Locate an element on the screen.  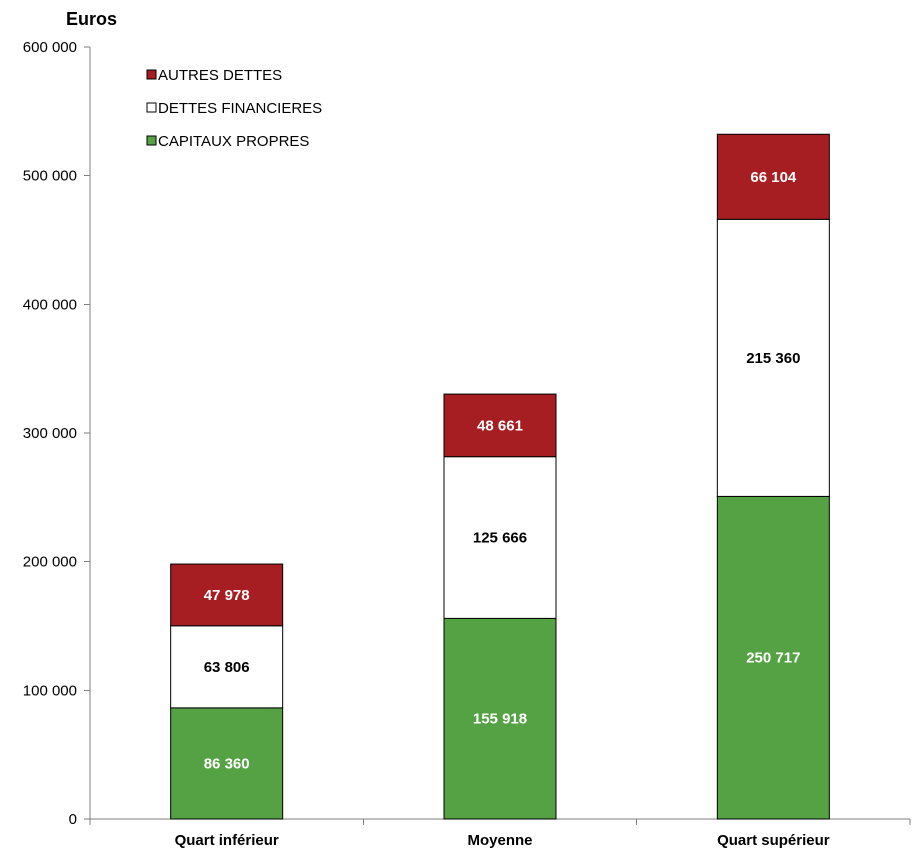
bar-value-label: 47 978 is located at coordinates (227, 595).